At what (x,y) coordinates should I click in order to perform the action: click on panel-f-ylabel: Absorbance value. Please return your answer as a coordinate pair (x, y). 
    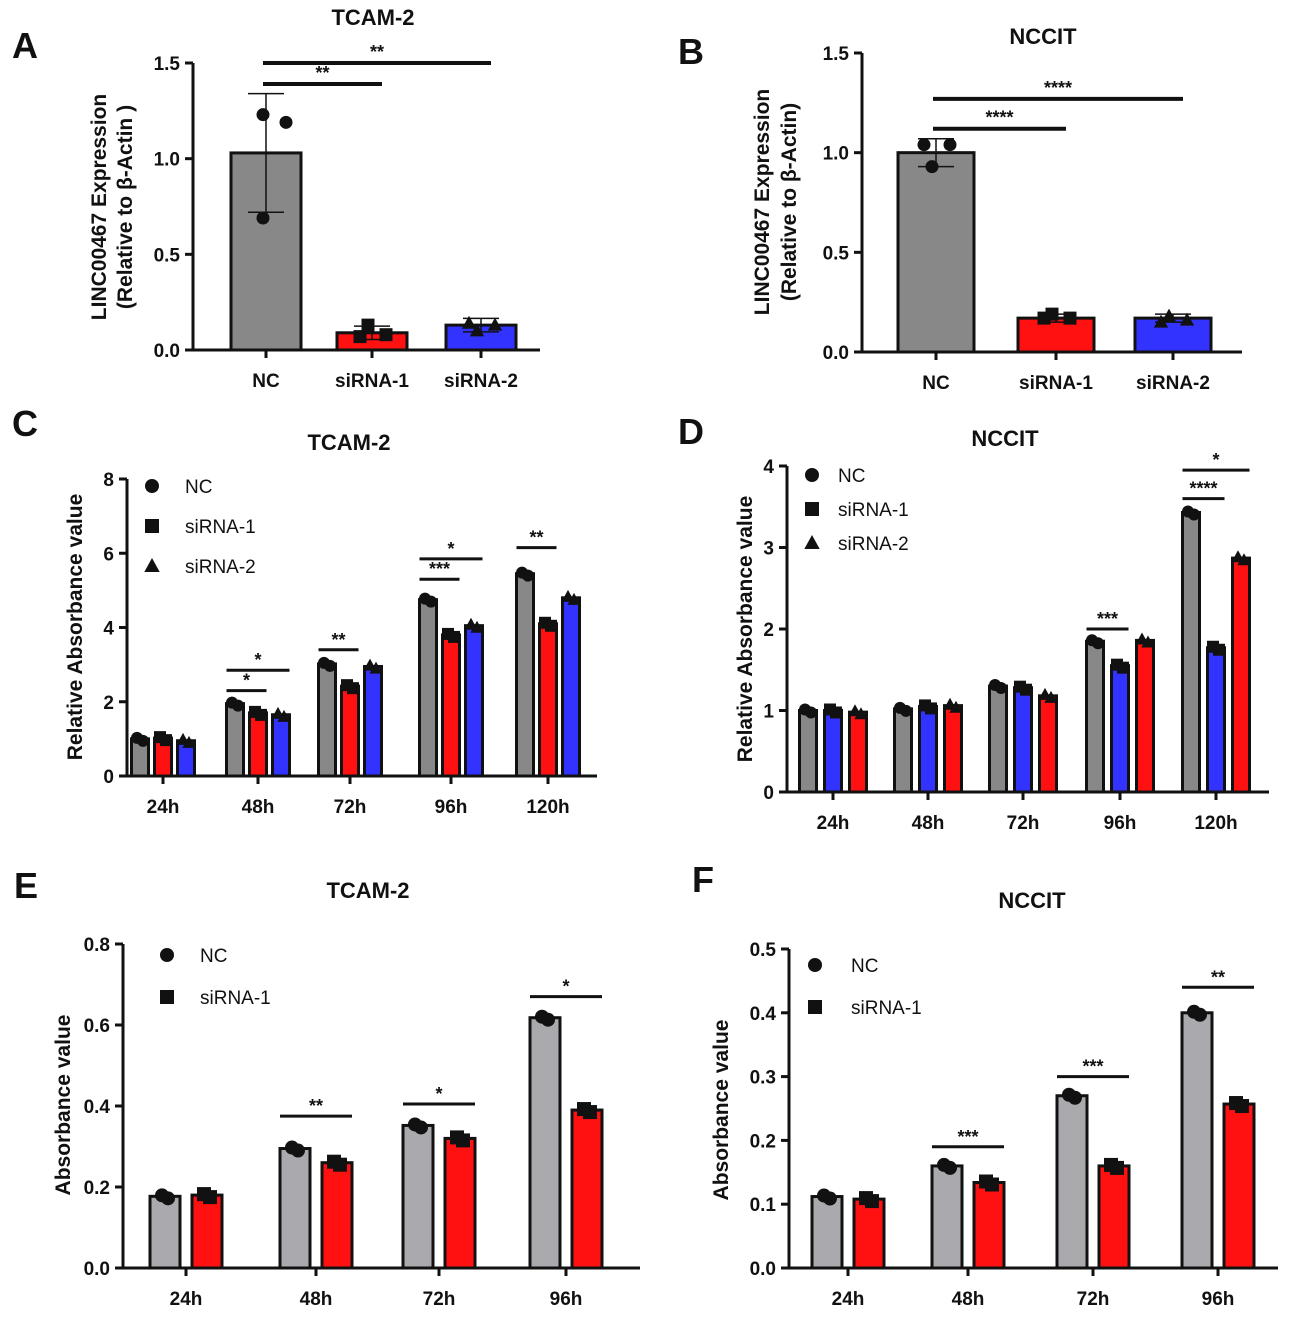
    Looking at the image, I should click on (721, 1110).